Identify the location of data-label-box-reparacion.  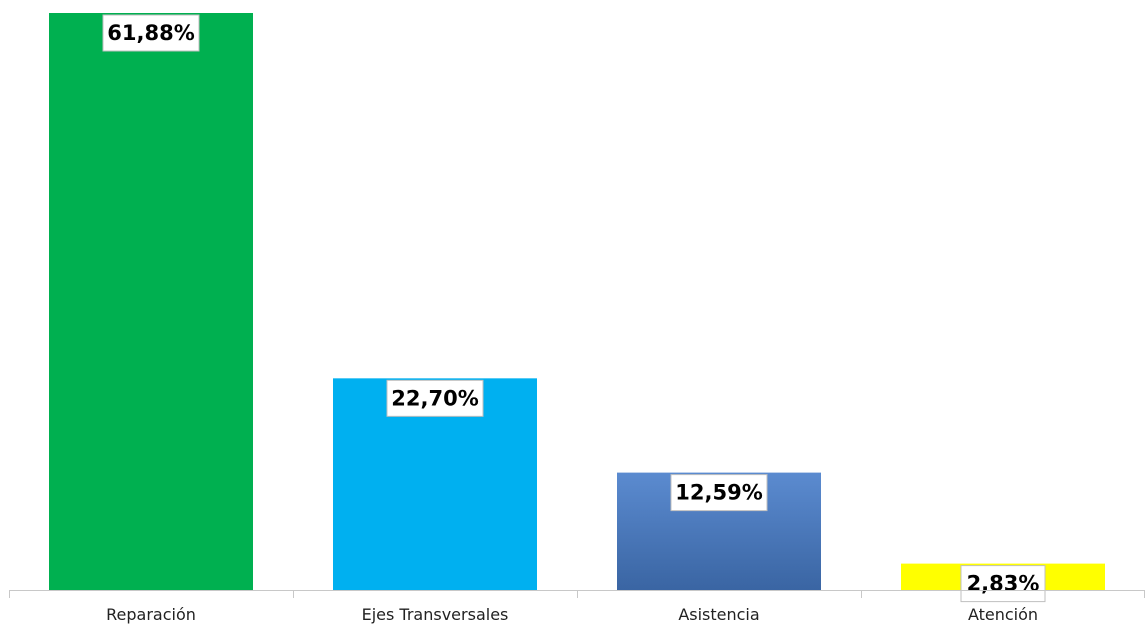
(151, 33).